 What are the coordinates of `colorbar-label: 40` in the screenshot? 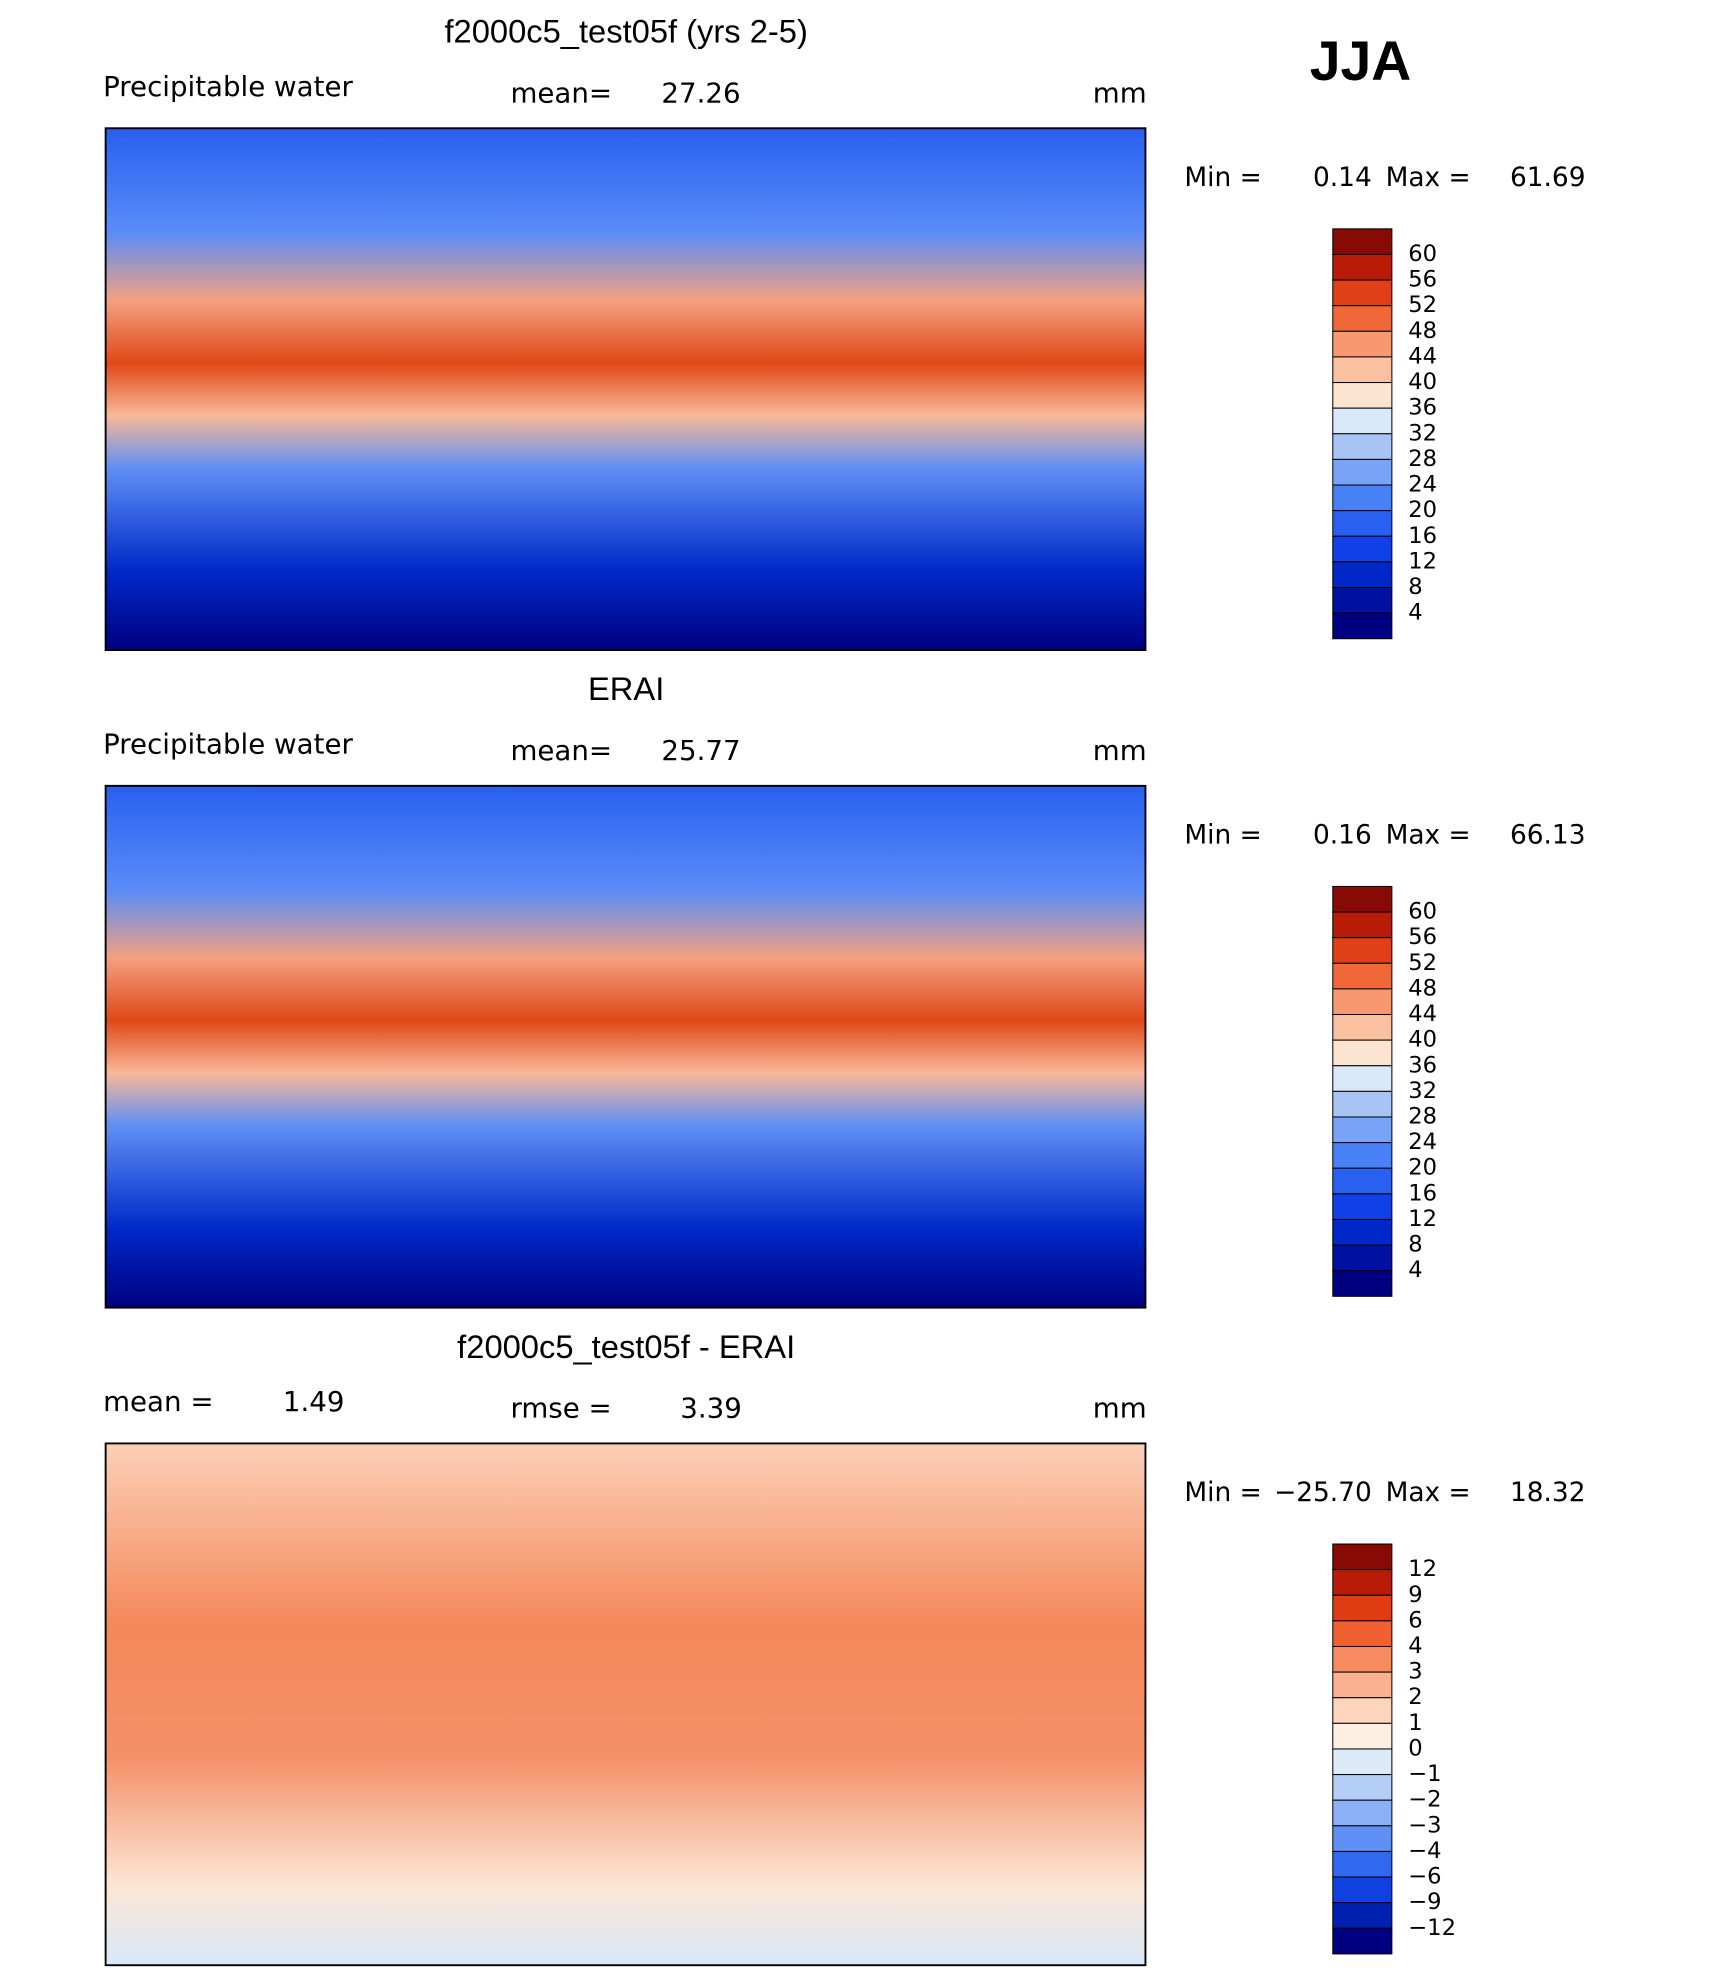 It's located at (1422, 382).